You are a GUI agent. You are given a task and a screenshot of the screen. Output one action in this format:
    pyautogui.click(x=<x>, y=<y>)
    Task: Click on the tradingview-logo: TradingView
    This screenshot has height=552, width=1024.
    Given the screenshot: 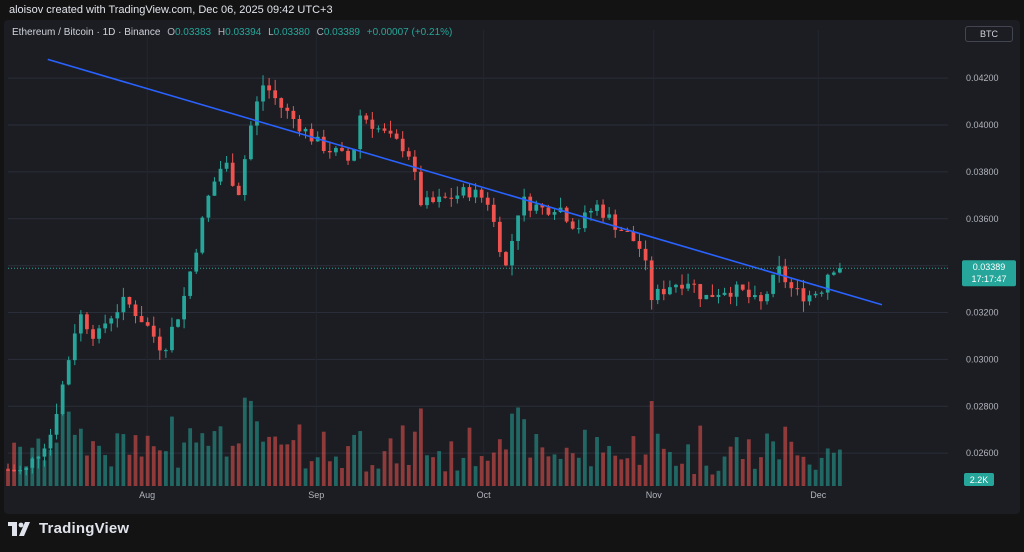 What is the action you would take?
    pyautogui.click(x=68, y=528)
    